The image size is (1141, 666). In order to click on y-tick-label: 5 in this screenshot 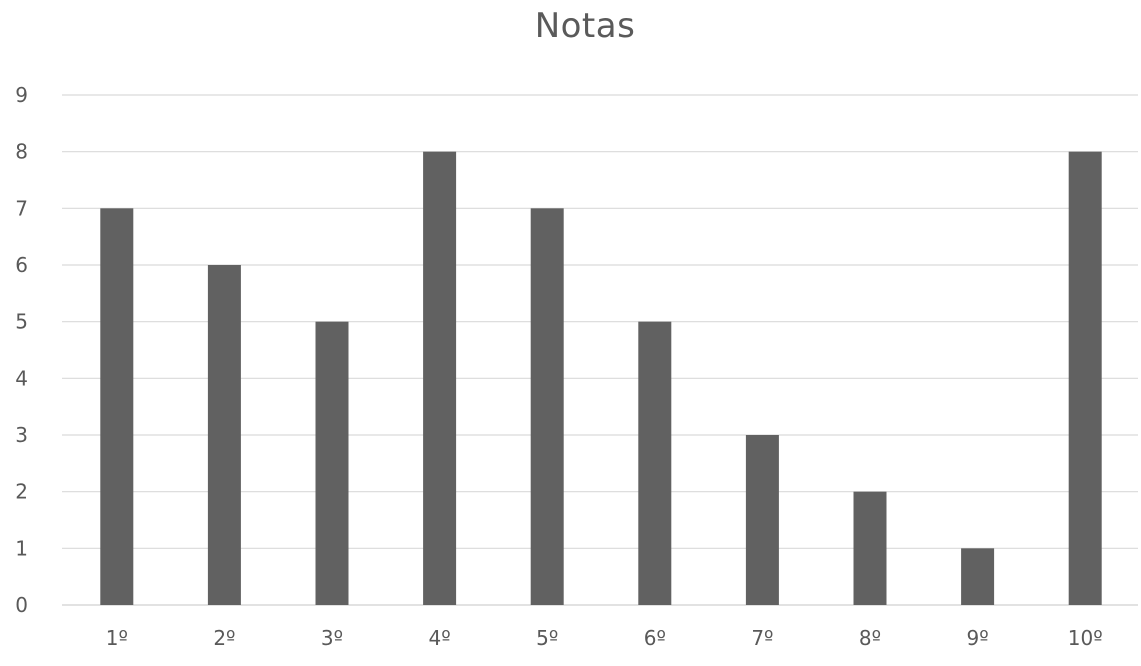, I will do `click(21, 322)`.